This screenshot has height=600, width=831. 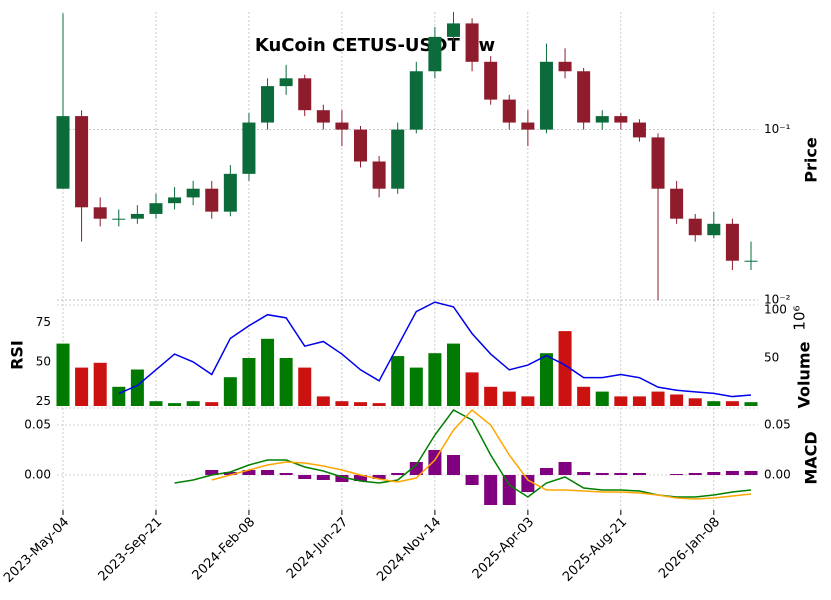 What do you see at coordinates (409, 550) in the screenshot?
I see `x-tick-label: 2024-Nov-14` at bounding box center [409, 550].